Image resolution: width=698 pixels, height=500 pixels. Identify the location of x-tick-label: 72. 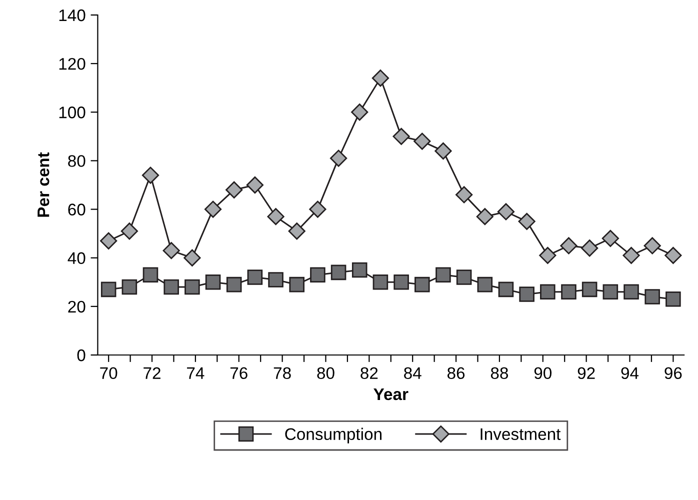
(152, 373).